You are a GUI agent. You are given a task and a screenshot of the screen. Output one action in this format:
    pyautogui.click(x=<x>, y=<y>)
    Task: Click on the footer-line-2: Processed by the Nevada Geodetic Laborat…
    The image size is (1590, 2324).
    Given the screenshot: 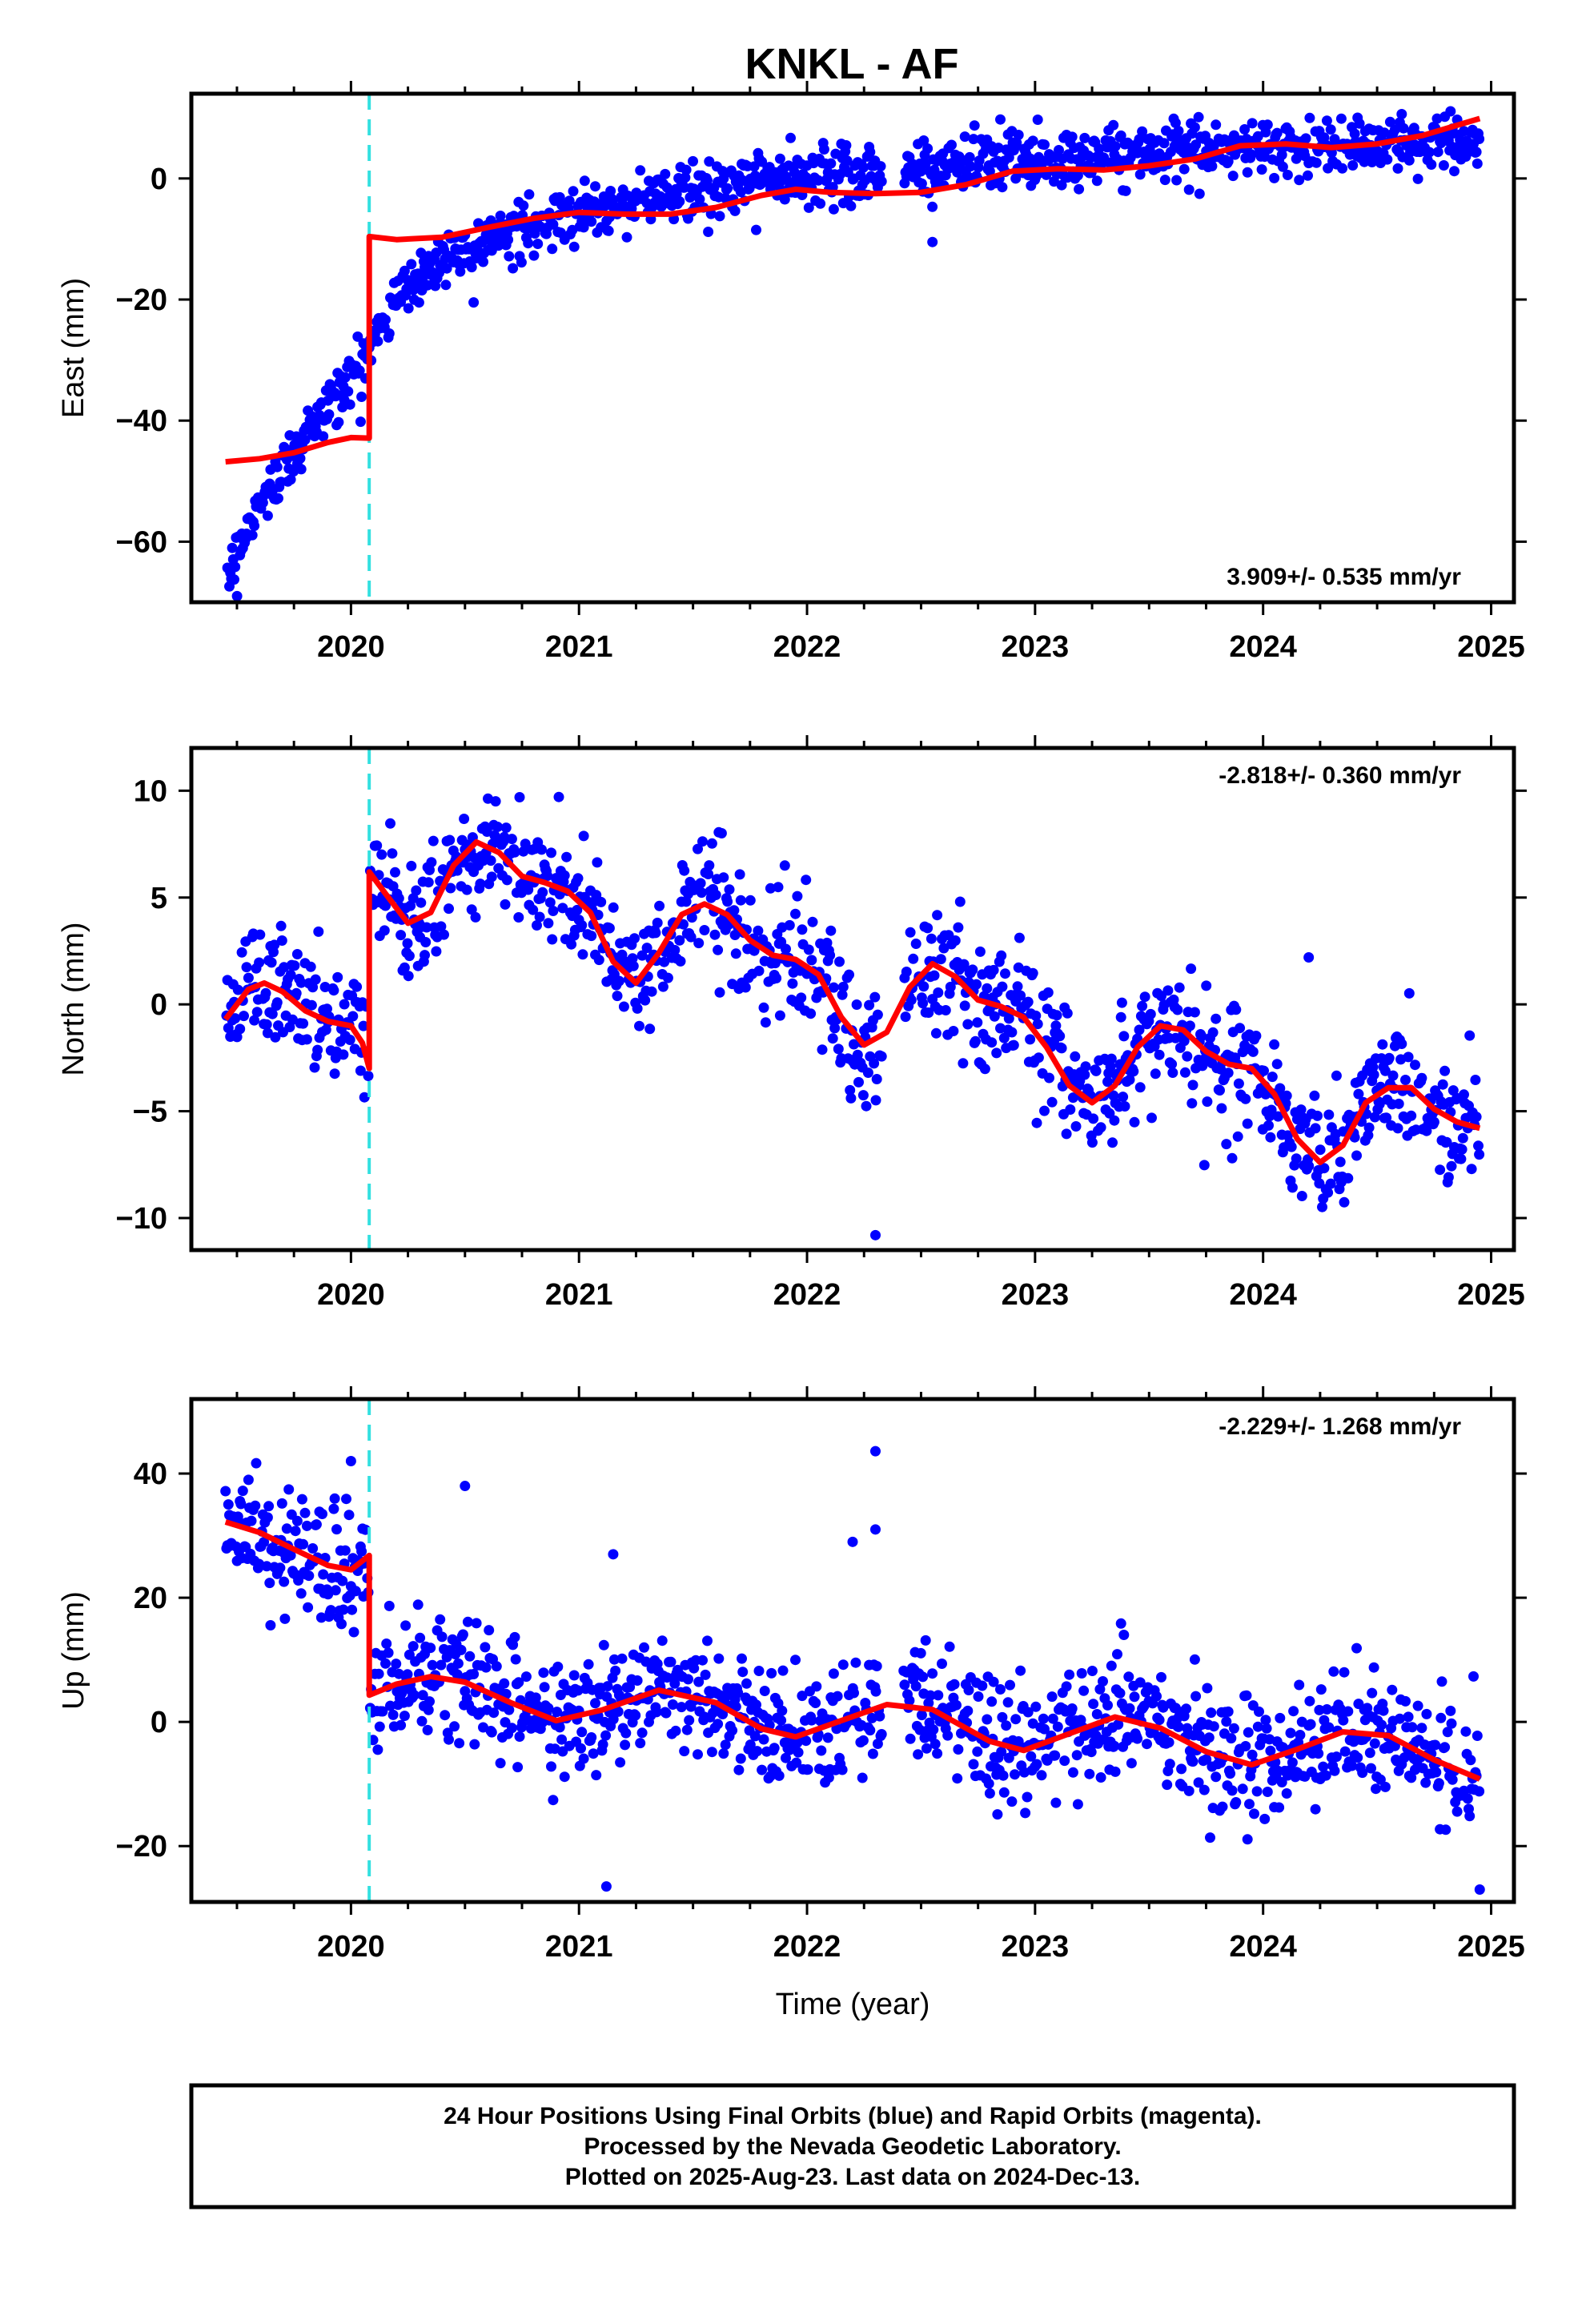 What is the action you would take?
    pyautogui.click(x=852, y=2146)
    